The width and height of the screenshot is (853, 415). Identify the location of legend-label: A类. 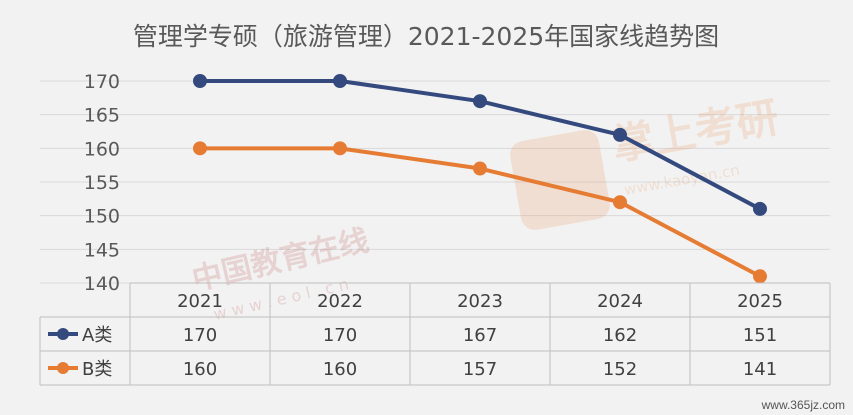
(97, 335).